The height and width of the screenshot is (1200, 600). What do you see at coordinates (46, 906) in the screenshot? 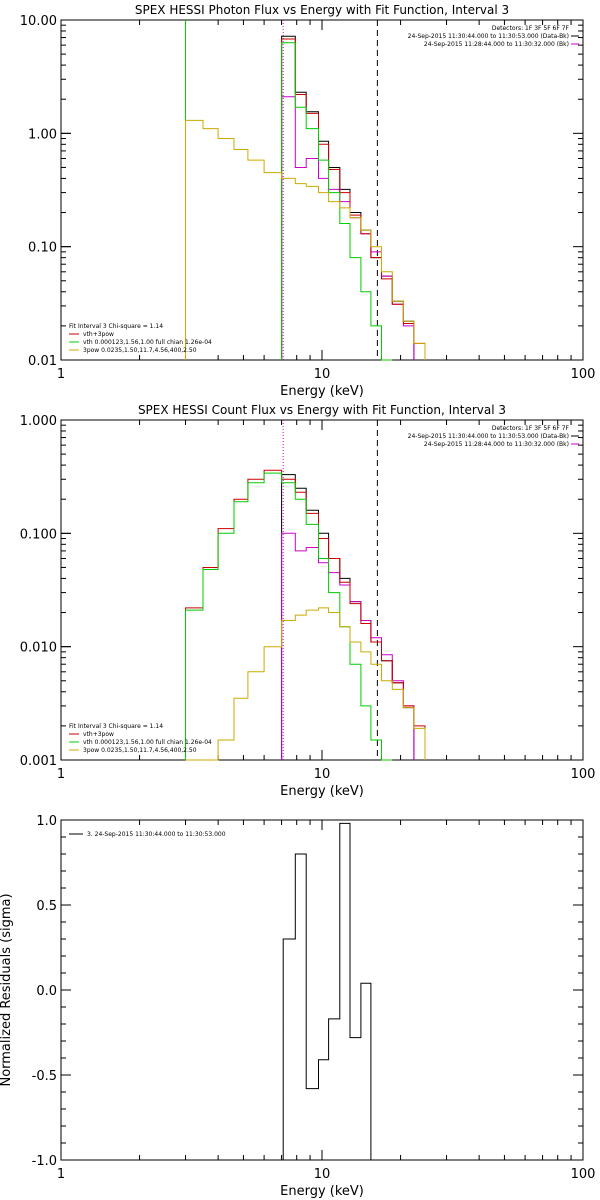
I see `y-tick-label: 0.5` at bounding box center [46, 906].